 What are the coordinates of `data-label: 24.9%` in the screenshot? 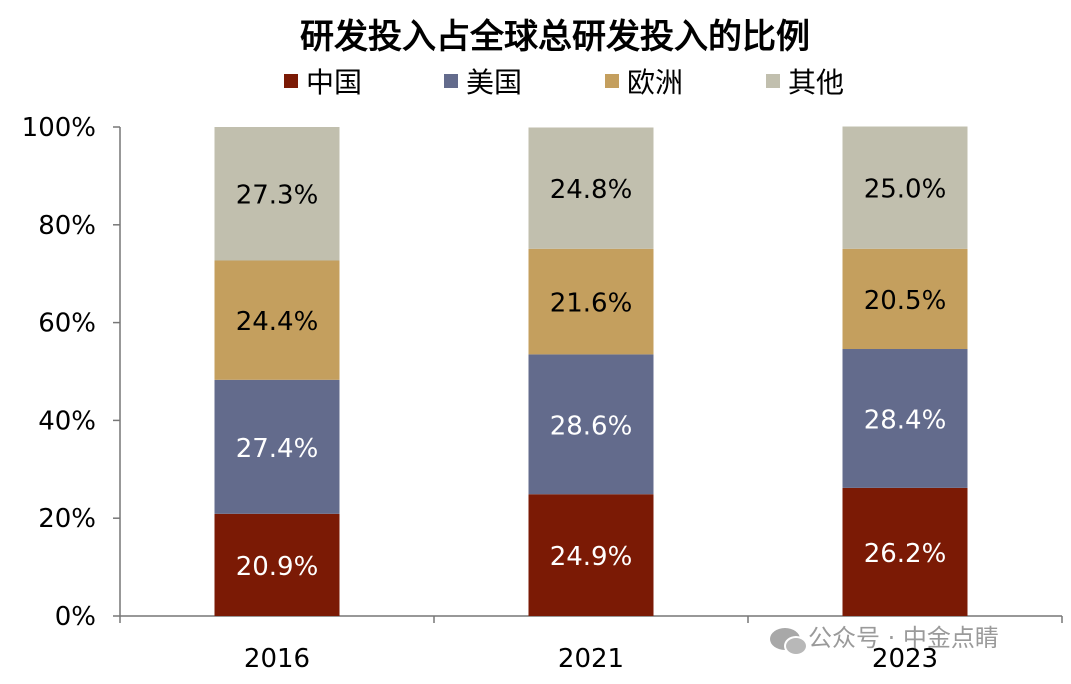 It's located at (591, 557).